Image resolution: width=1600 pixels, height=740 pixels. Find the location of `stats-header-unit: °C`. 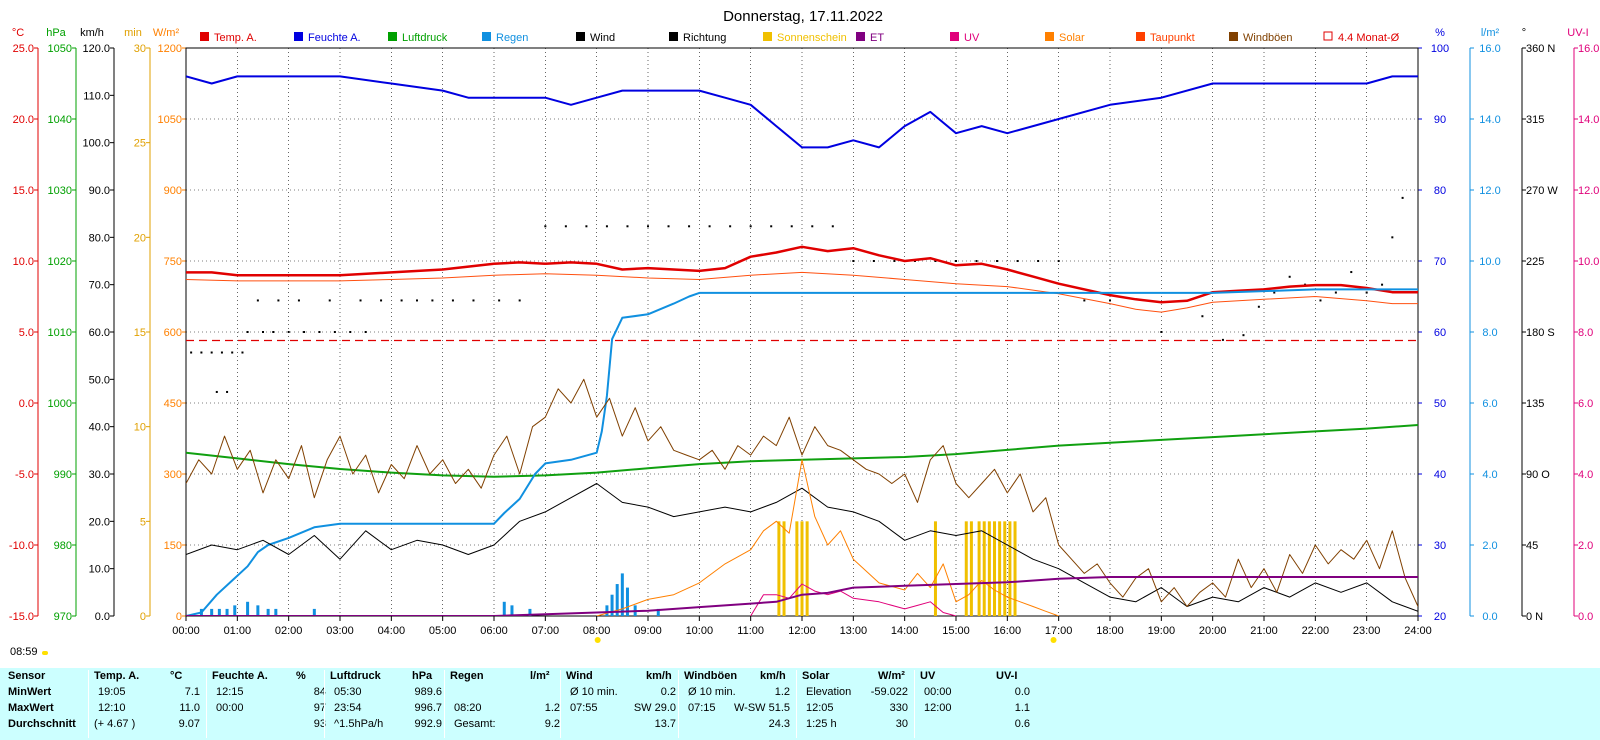

stats-header-unit: °C is located at coordinates (176, 676).